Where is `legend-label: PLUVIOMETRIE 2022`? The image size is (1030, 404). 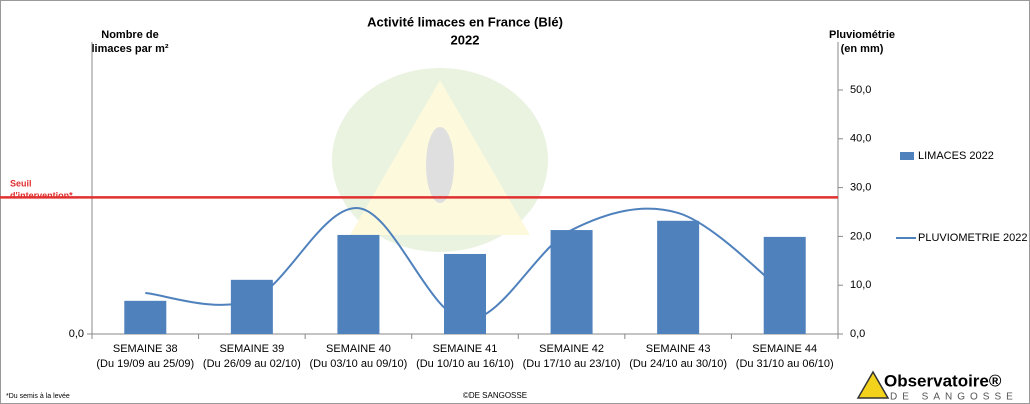 legend-label: PLUVIOMETRIE 2022 is located at coordinates (972, 238).